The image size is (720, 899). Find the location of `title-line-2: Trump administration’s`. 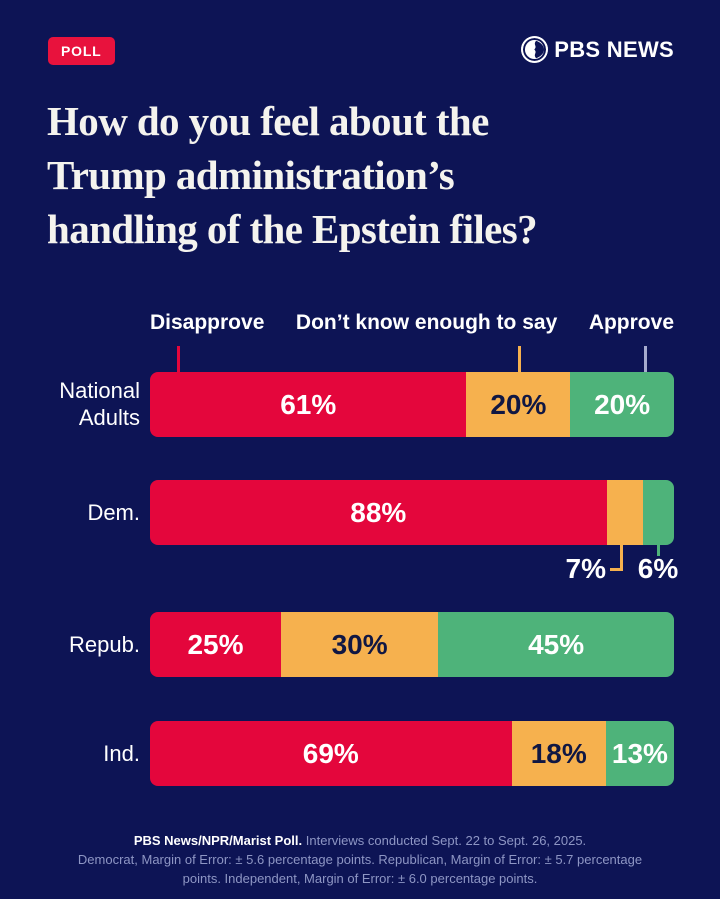

title-line-2: Trump administration’s is located at coordinates (251, 175).